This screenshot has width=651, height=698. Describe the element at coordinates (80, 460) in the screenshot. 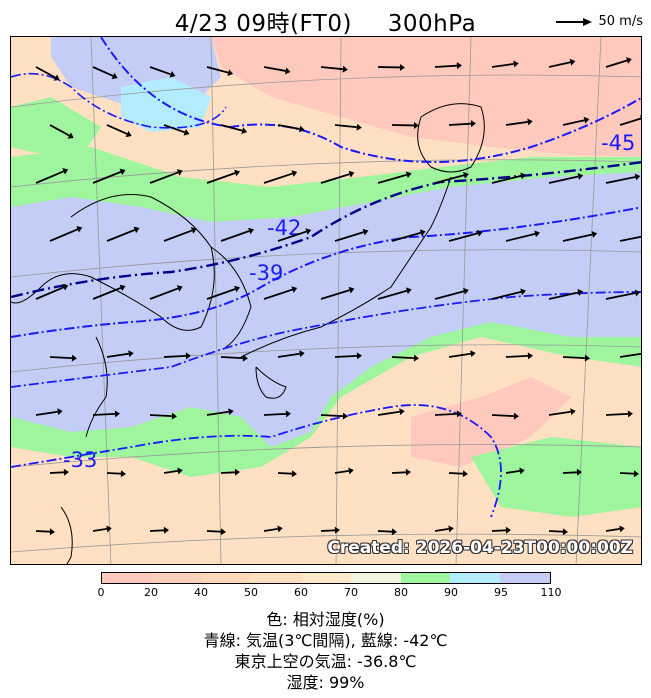

I see `contour-label: -33` at that location.